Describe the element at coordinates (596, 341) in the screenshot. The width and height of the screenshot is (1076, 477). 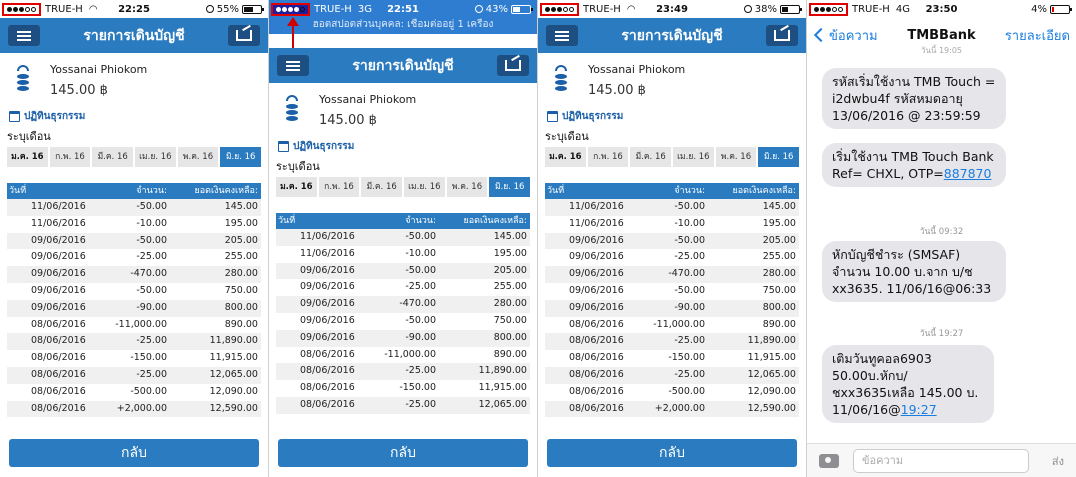
I see `row-date: 08/06/2016` at that location.